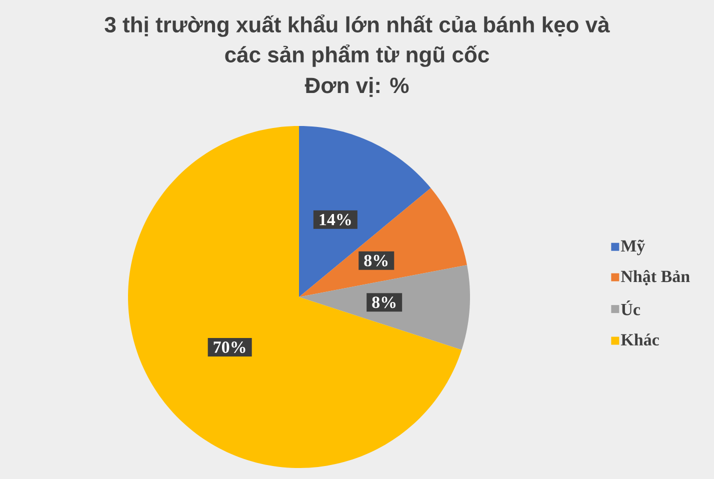 The height and width of the screenshot is (479, 714). I want to click on legend-label: Mỹ, so click(633, 248).